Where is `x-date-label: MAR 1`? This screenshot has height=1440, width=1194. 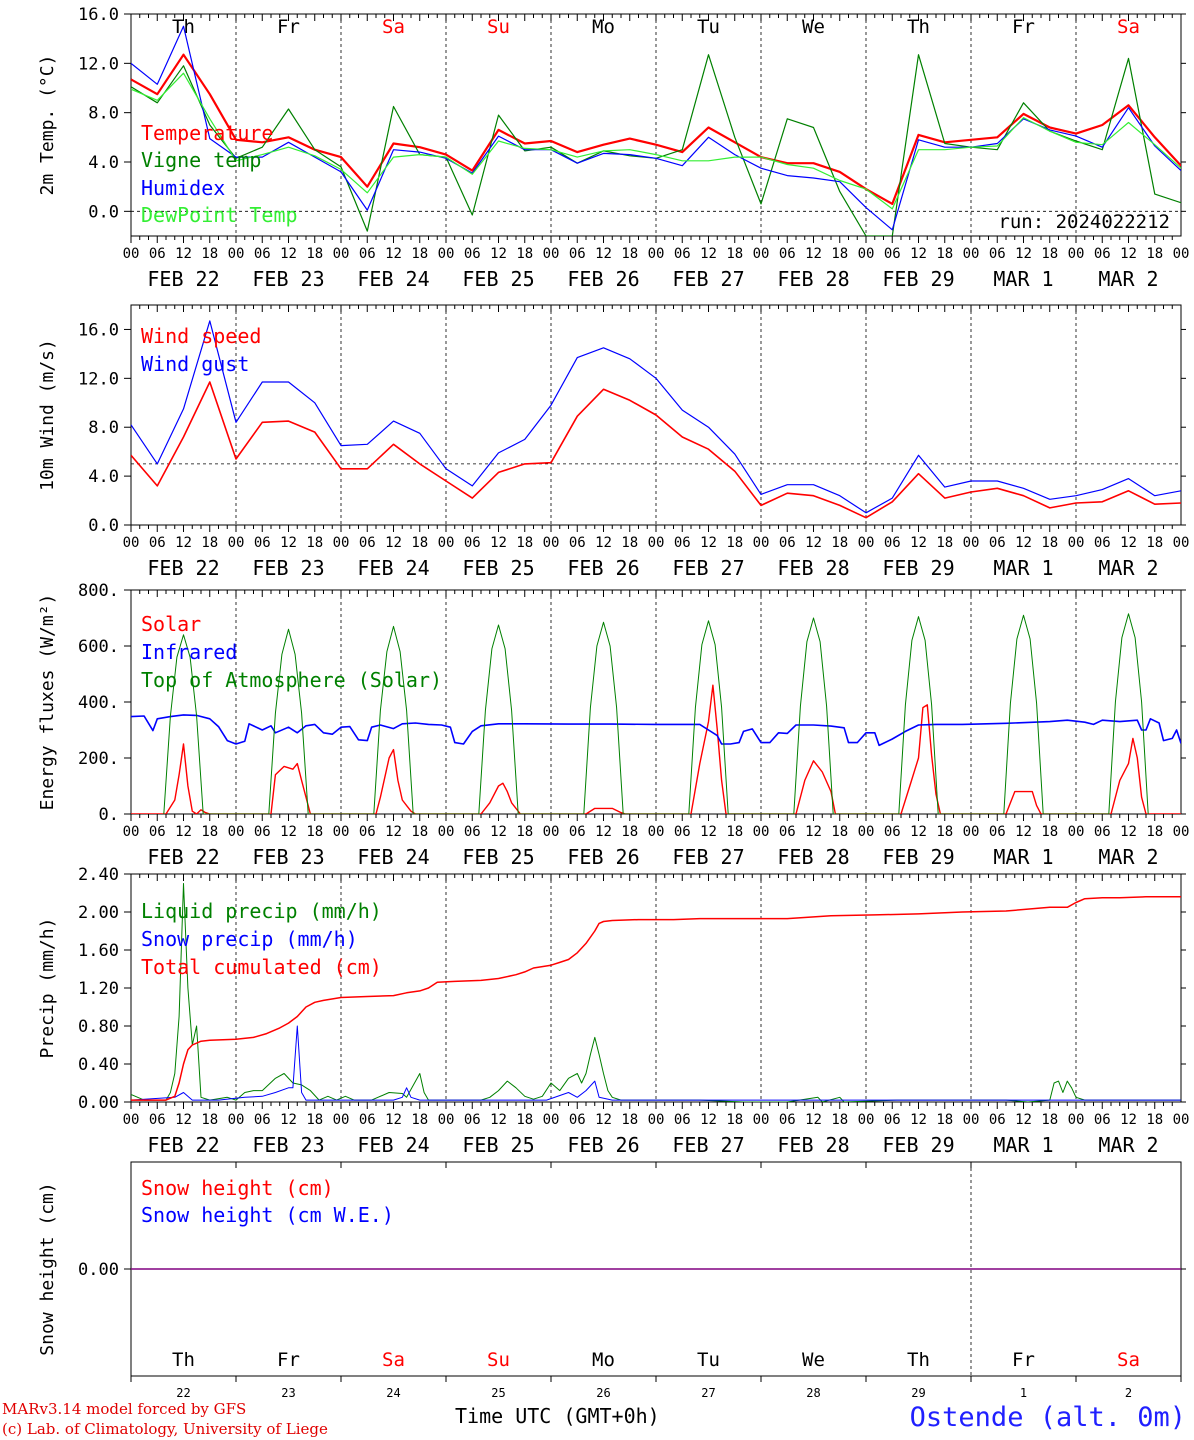 x-date-label: MAR 1 is located at coordinates (1023, 857).